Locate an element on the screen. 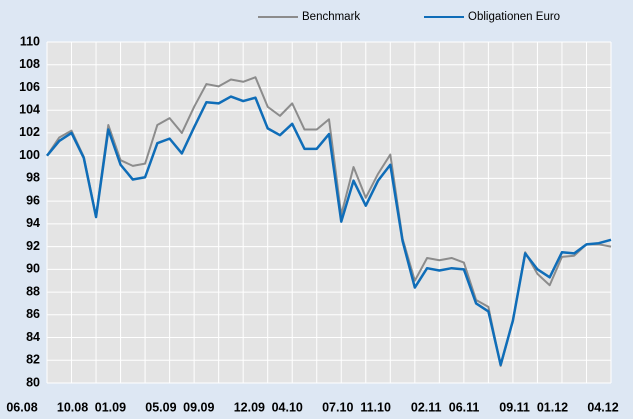  x-tick-label: 10.08 is located at coordinates (72, 407).